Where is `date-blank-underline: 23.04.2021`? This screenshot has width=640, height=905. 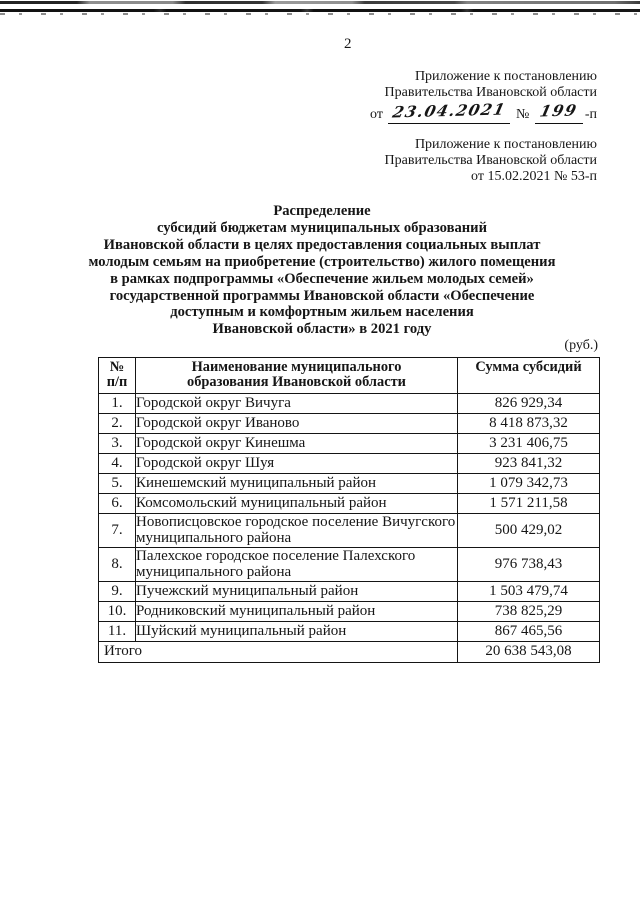 date-blank-underline: 23.04.2021 is located at coordinates (449, 111).